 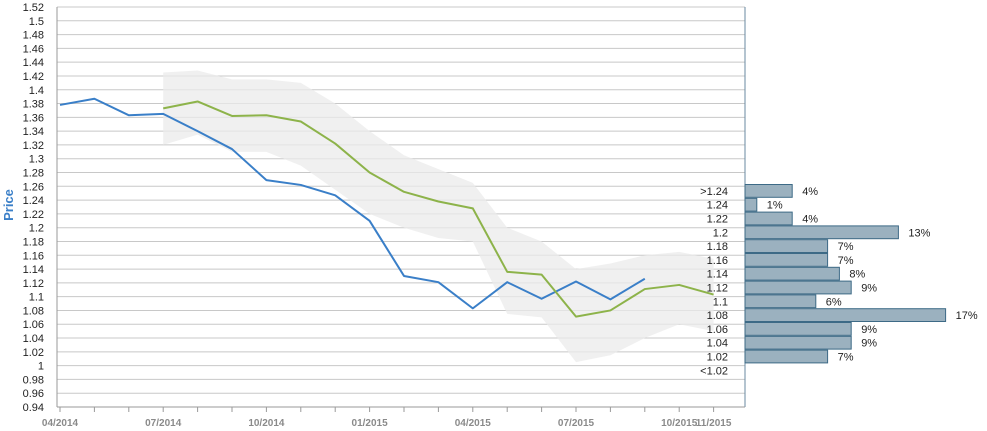 What do you see at coordinates (36, 298) in the screenshot?
I see `y-tick-label: 1.1` at bounding box center [36, 298].